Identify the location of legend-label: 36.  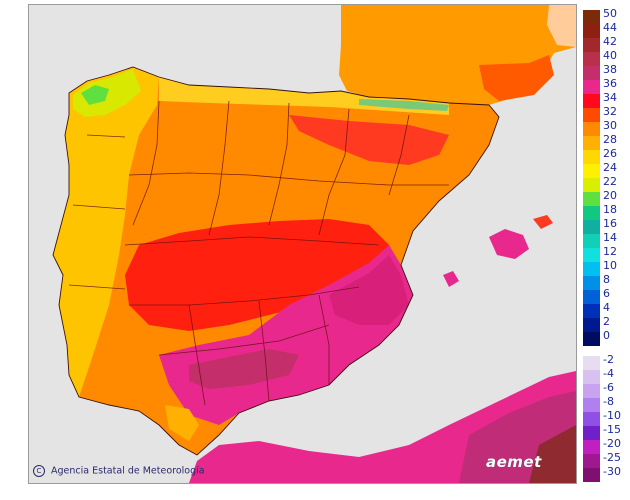
(610, 83).